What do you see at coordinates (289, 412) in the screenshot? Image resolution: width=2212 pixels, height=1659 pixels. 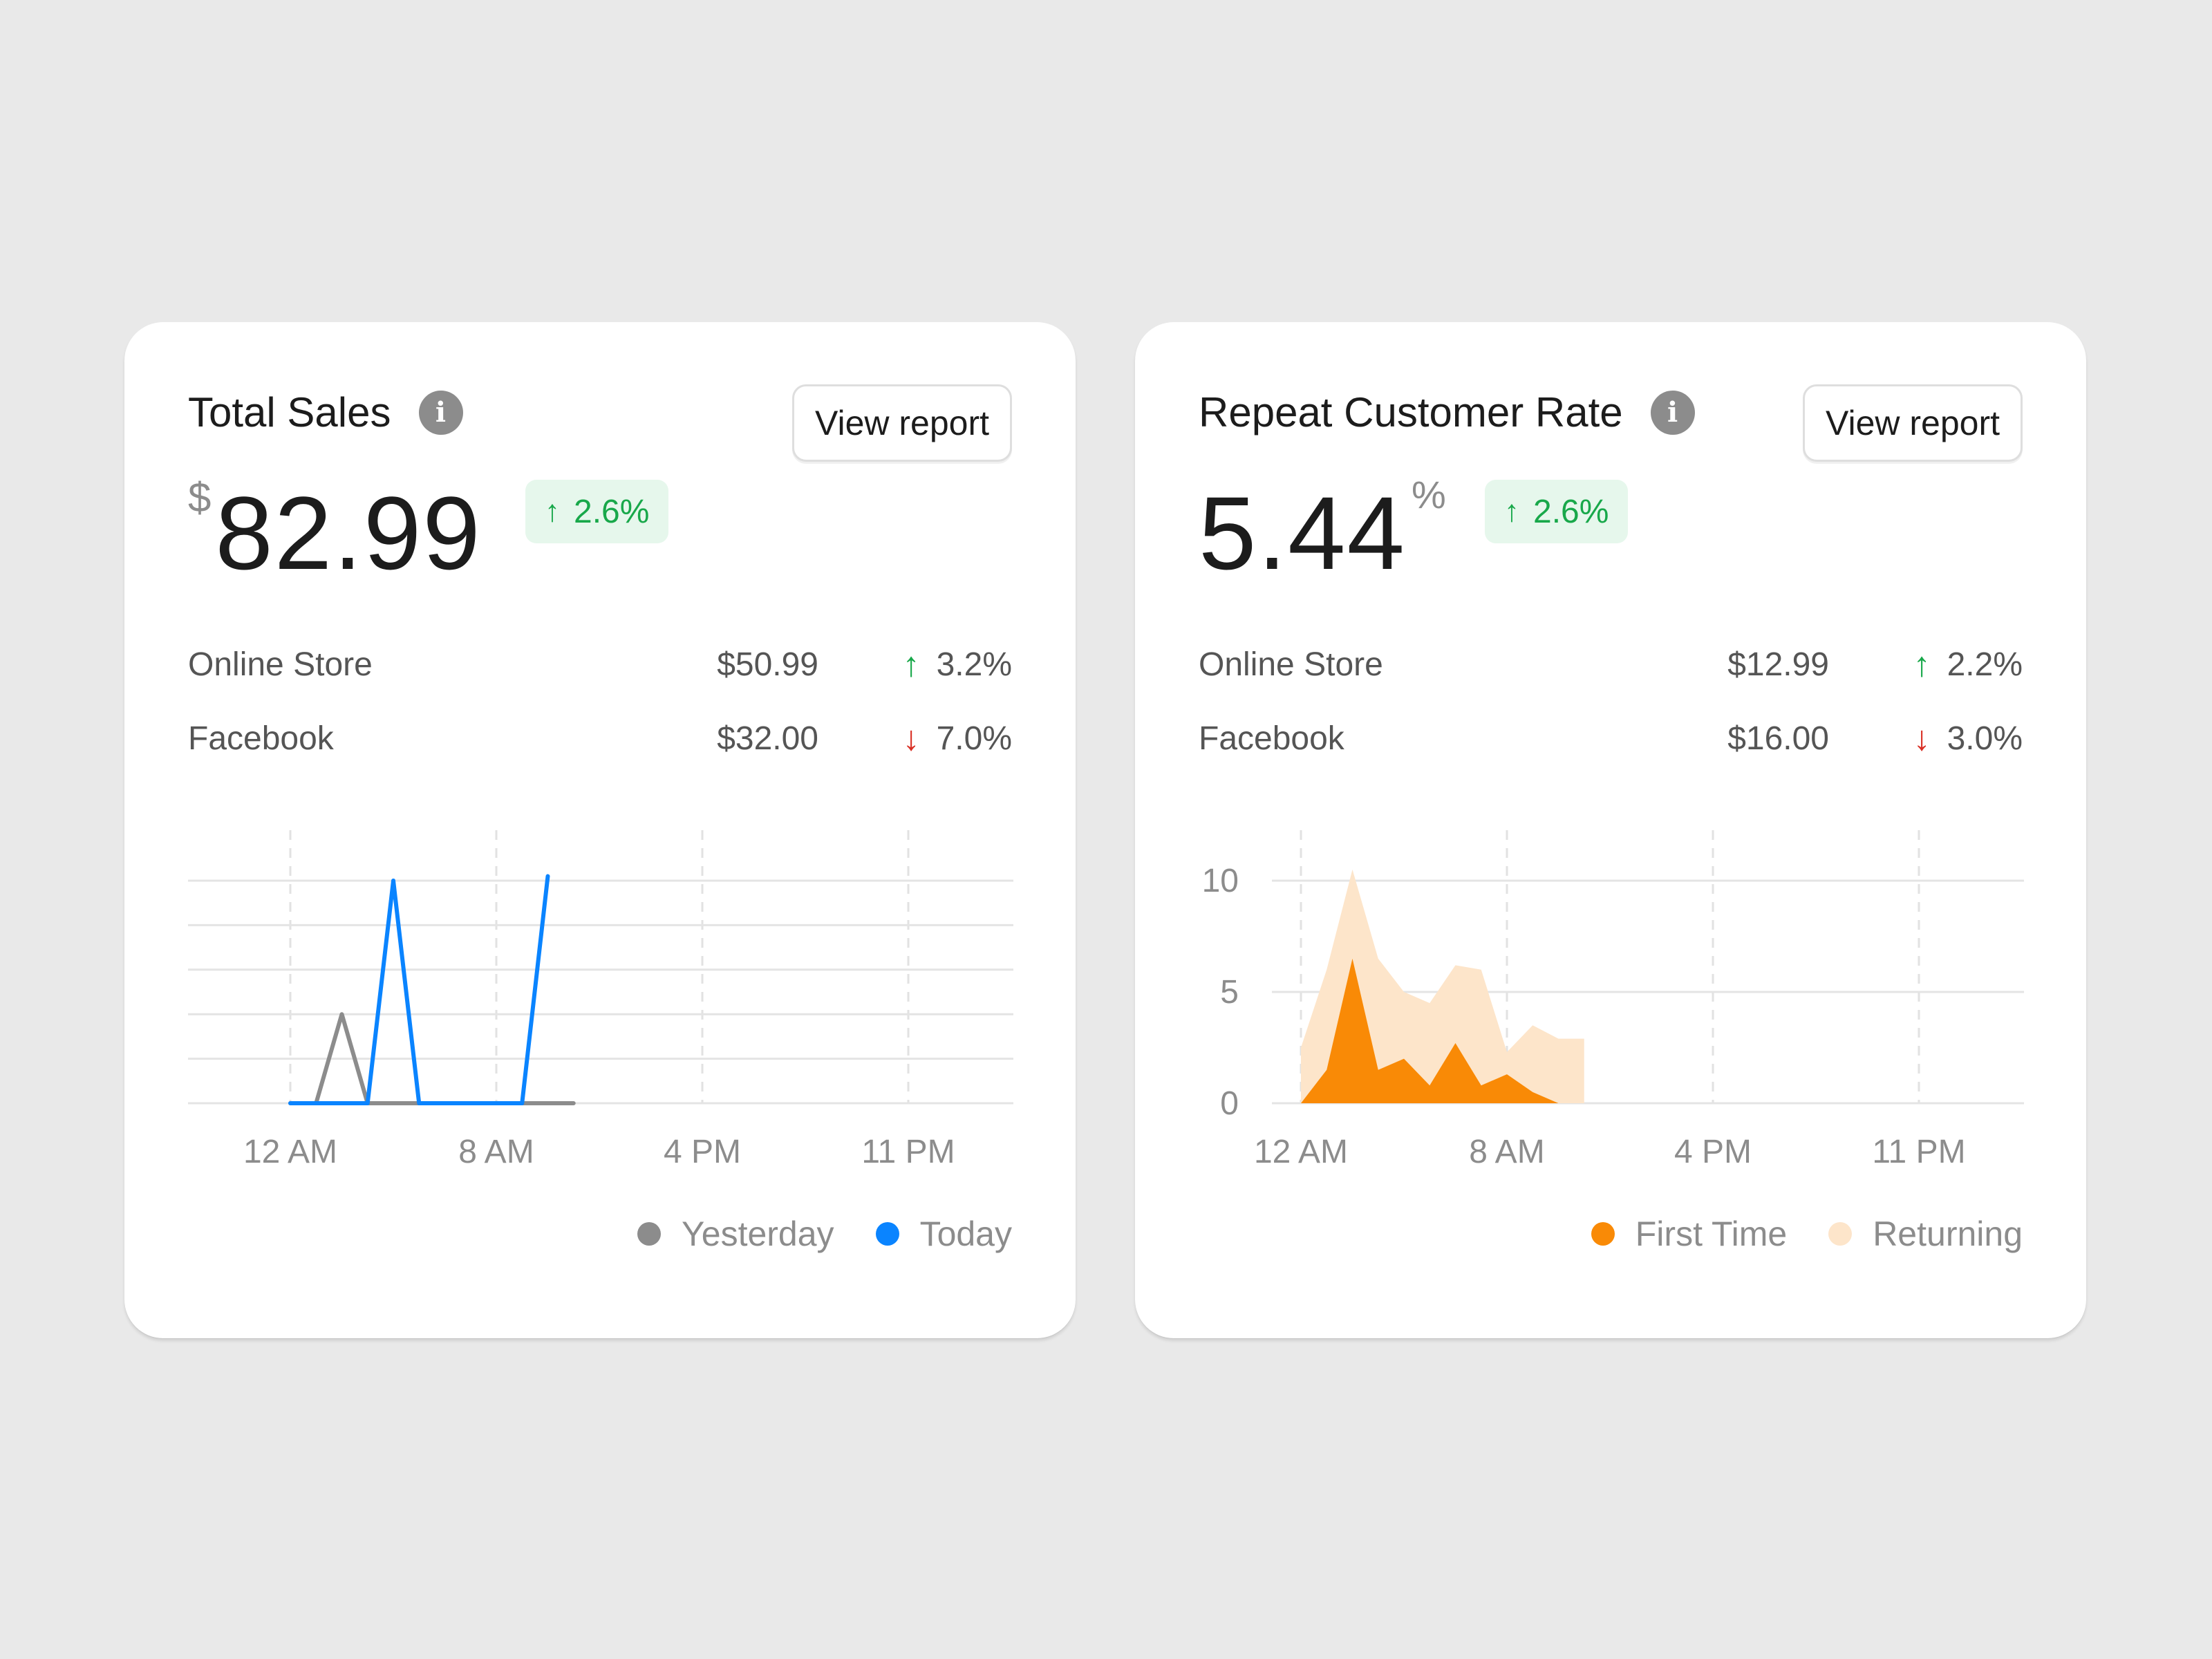 I see `card-title: Total Sales` at bounding box center [289, 412].